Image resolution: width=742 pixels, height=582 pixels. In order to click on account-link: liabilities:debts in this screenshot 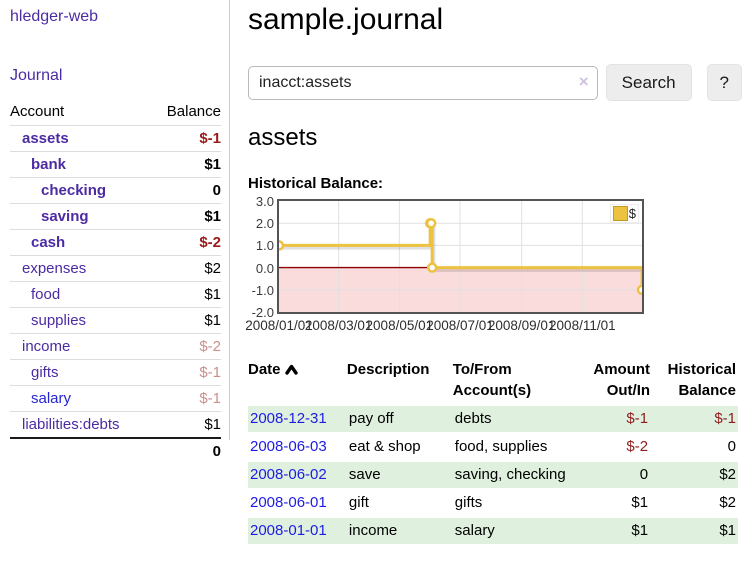, I will do `click(71, 424)`.